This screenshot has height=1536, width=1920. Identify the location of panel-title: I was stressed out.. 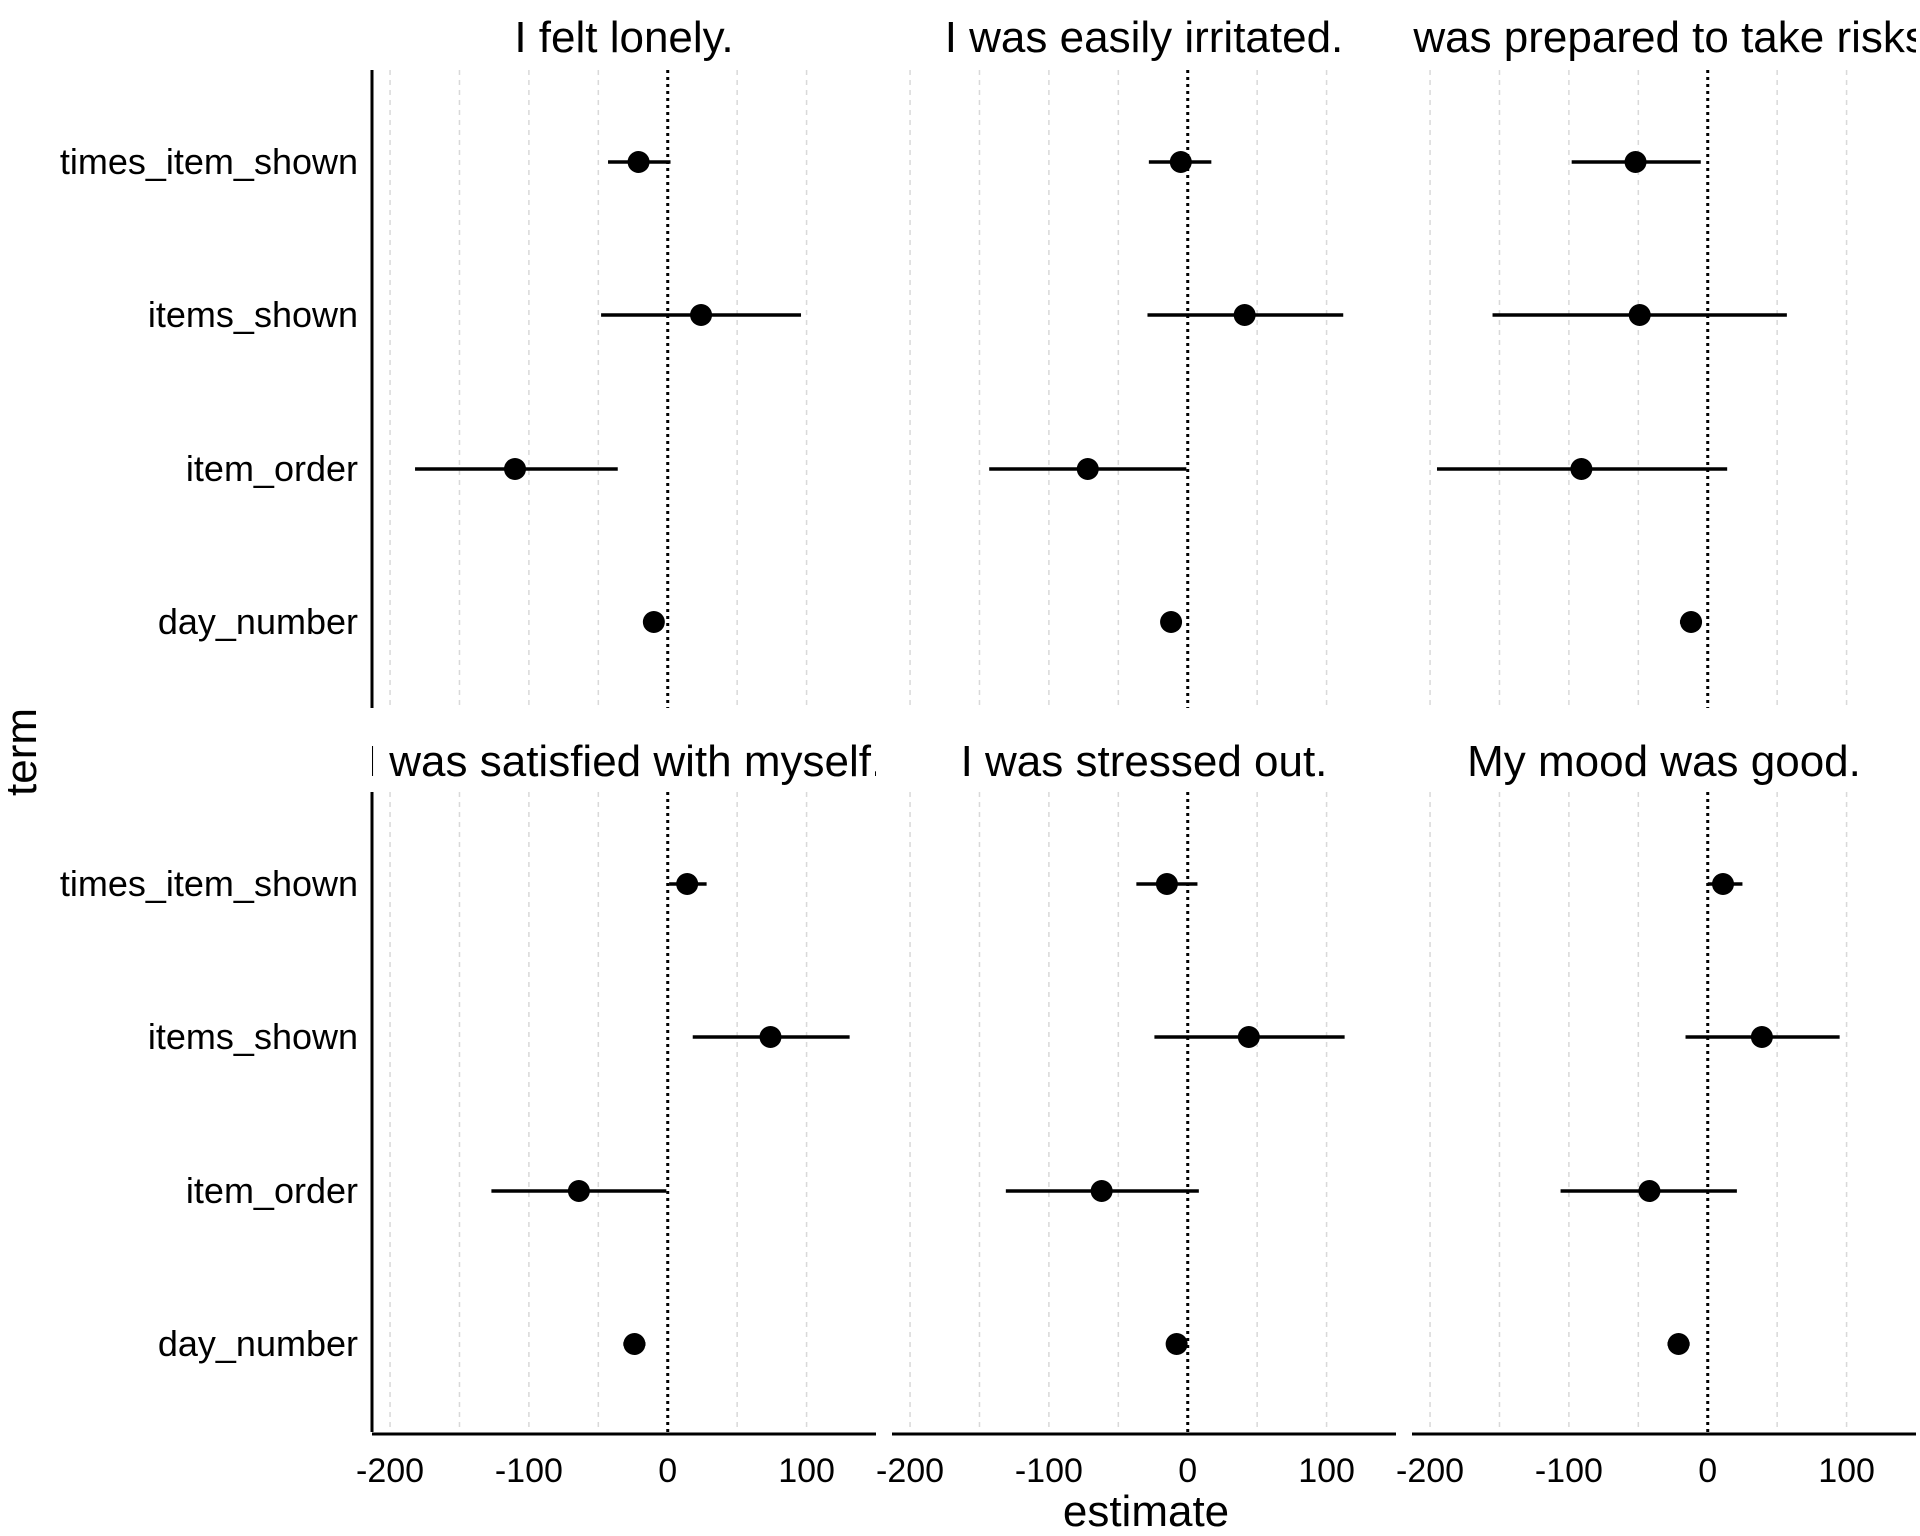
(1144, 761).